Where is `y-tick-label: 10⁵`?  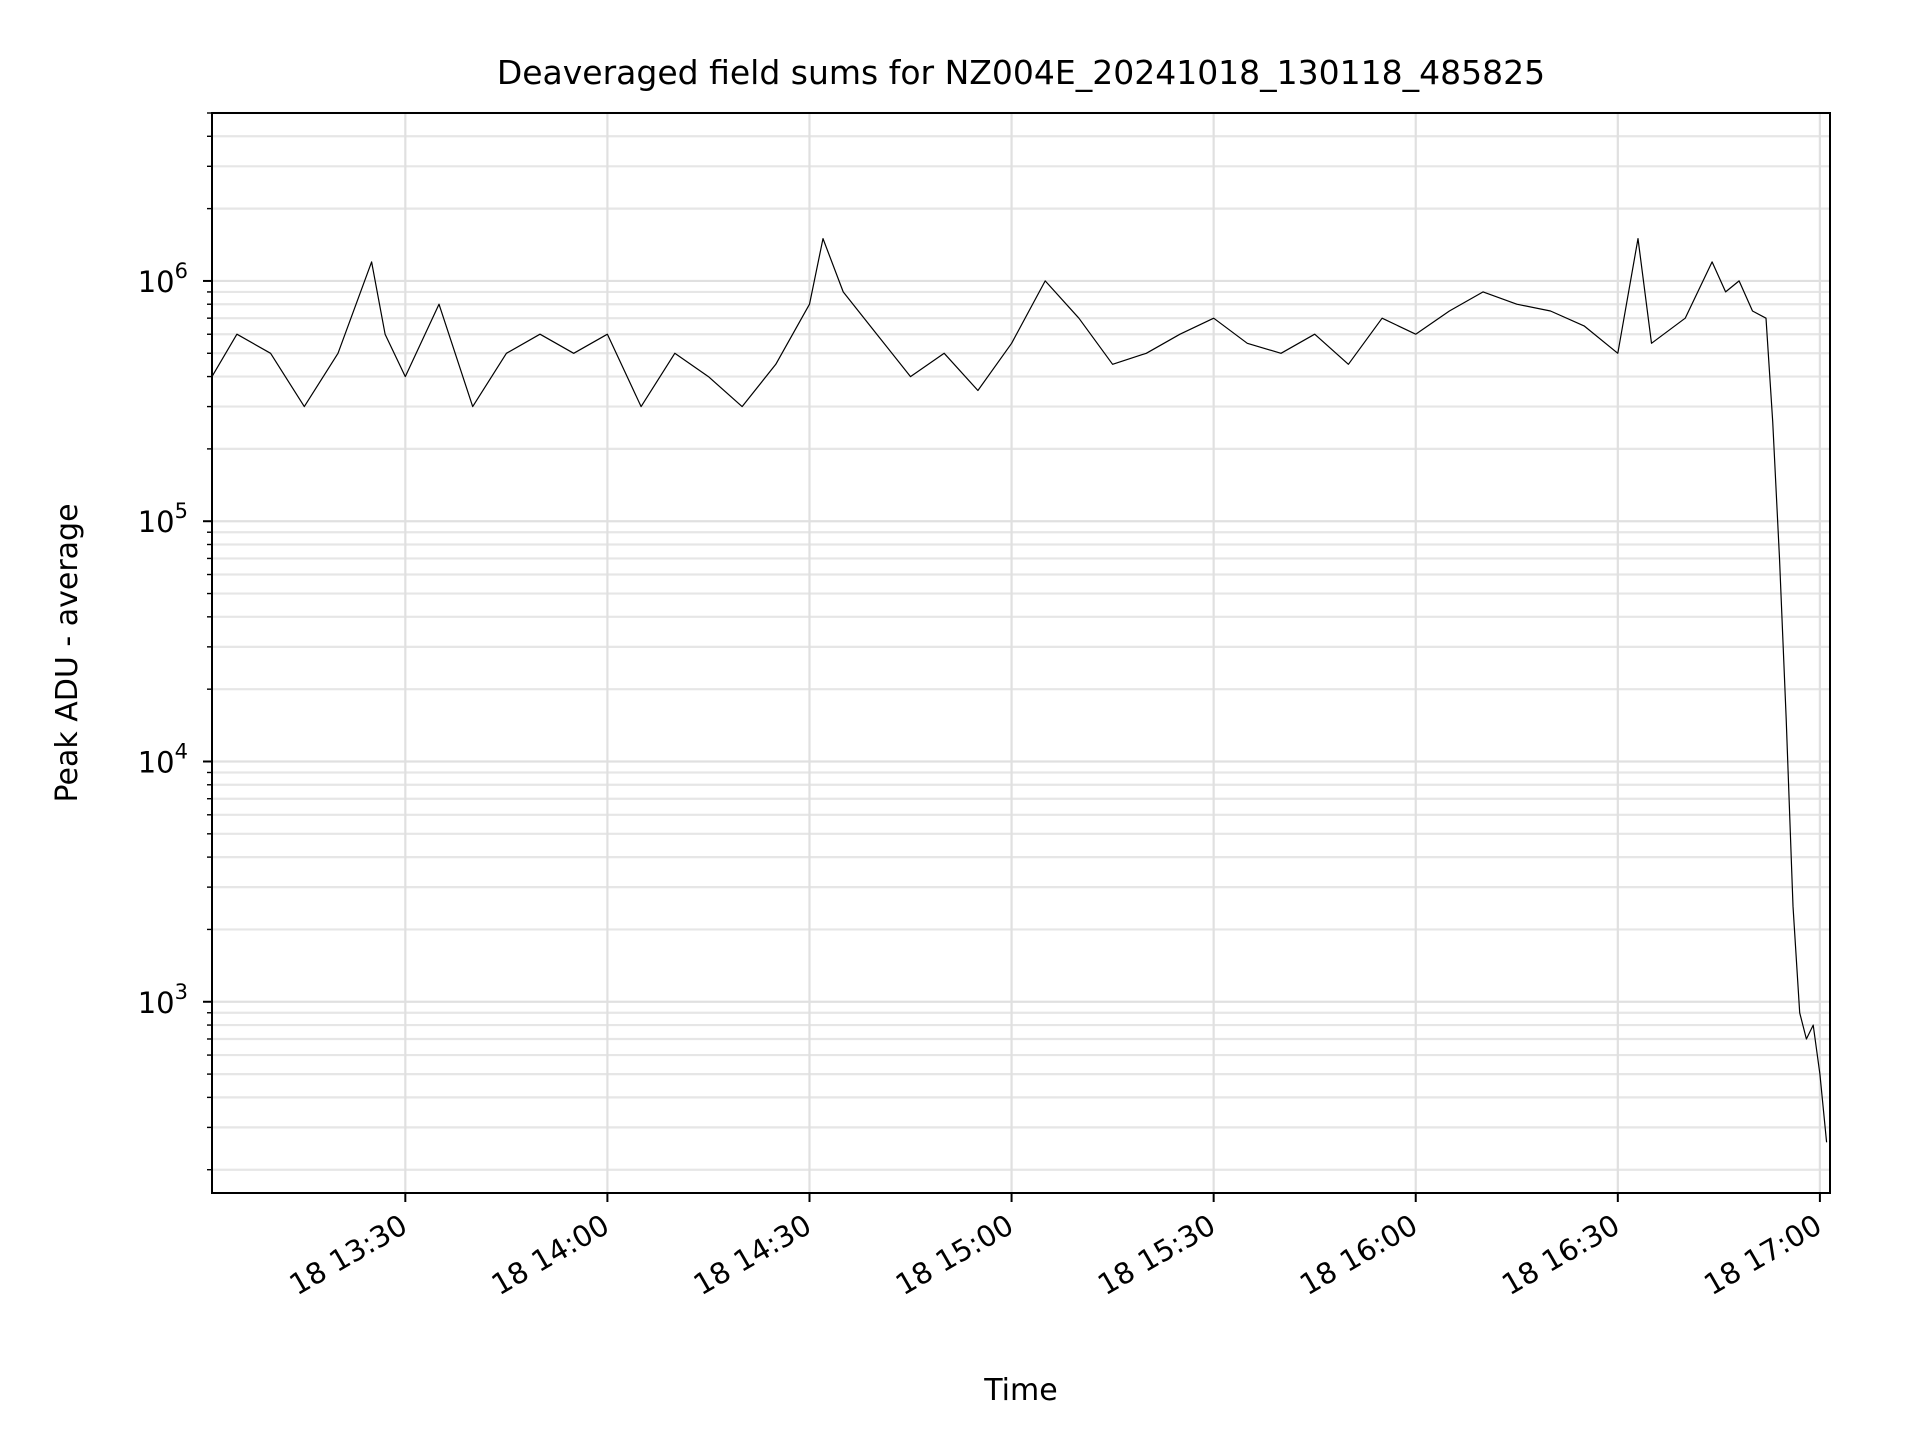
y-tick-label: 10⁵ is located at coordinates (163, 519).